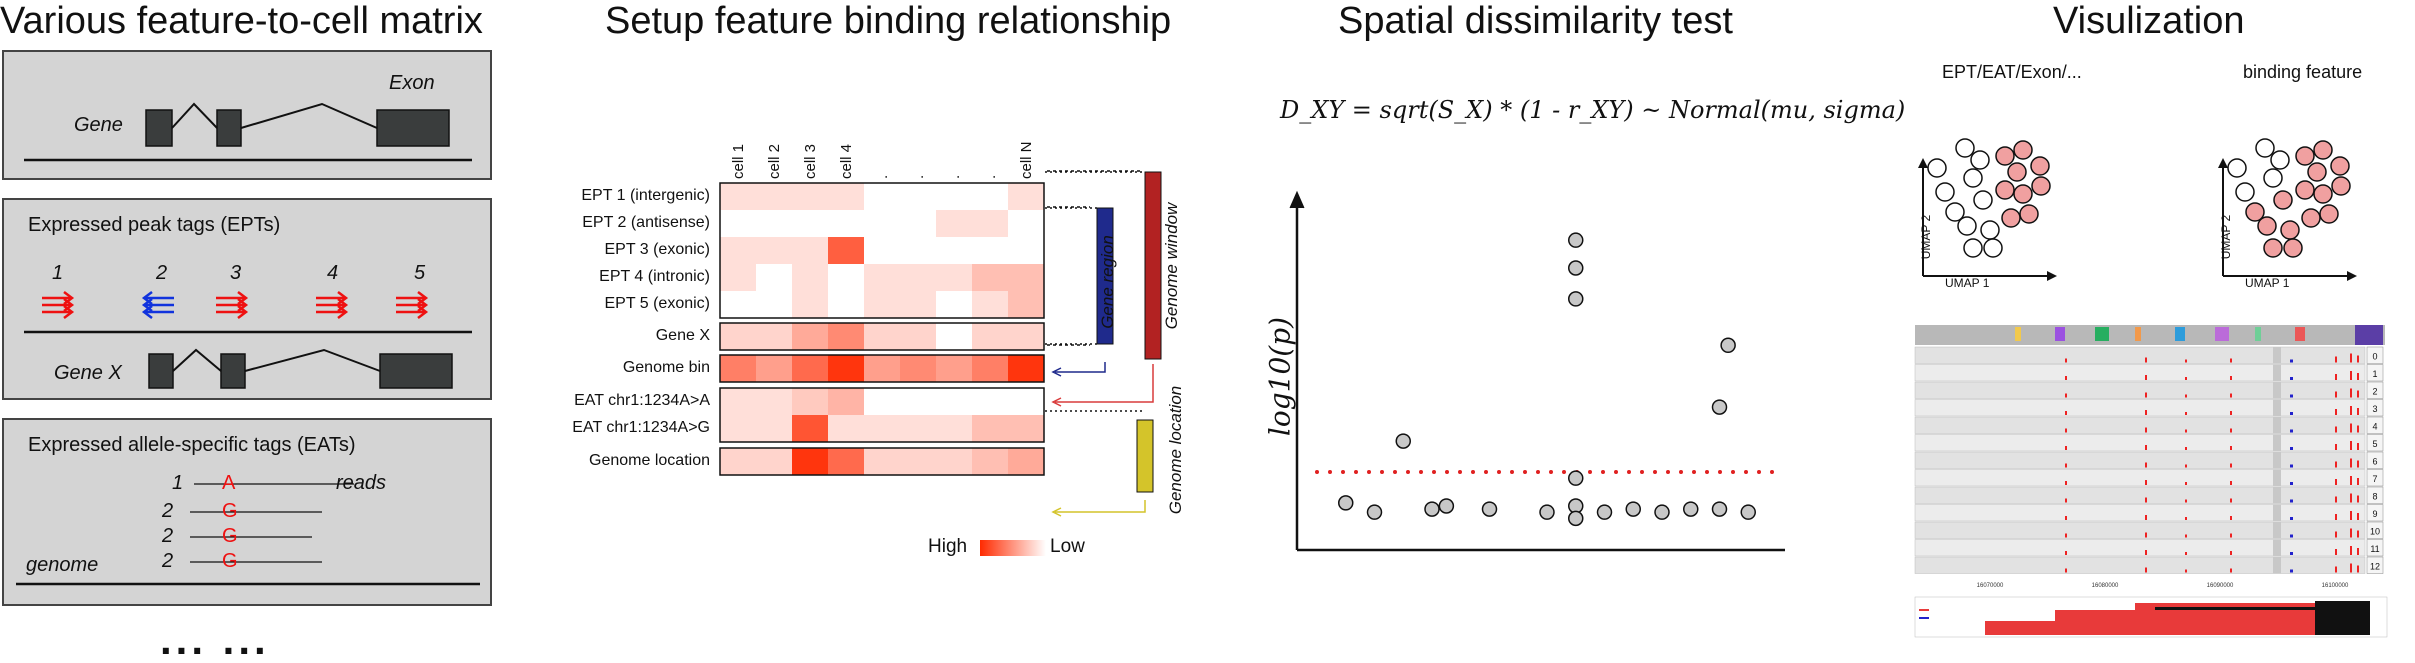 This screenshot has width=2415, height=663. What do you see at coordinates (645, 195) in the screenshot?
I see `heatmap-row-label: EPT 1 (intergenic)` at bounding box center [645, 195].